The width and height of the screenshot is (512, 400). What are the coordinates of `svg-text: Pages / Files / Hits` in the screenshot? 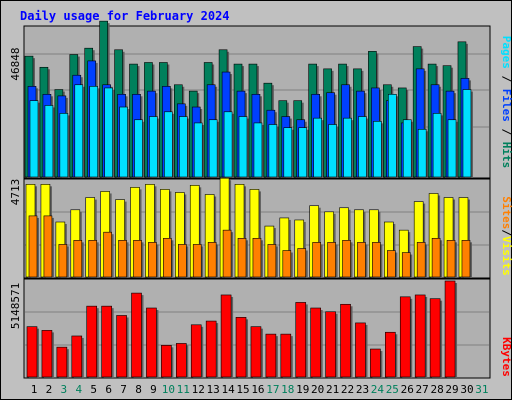 It's located at (506, 102).